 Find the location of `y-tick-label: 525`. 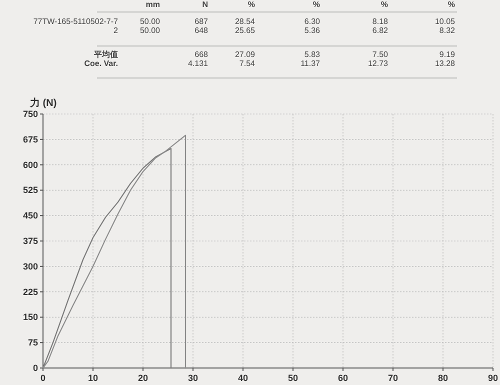

y-tick-label: 525 is located at coordinates (30, 190).